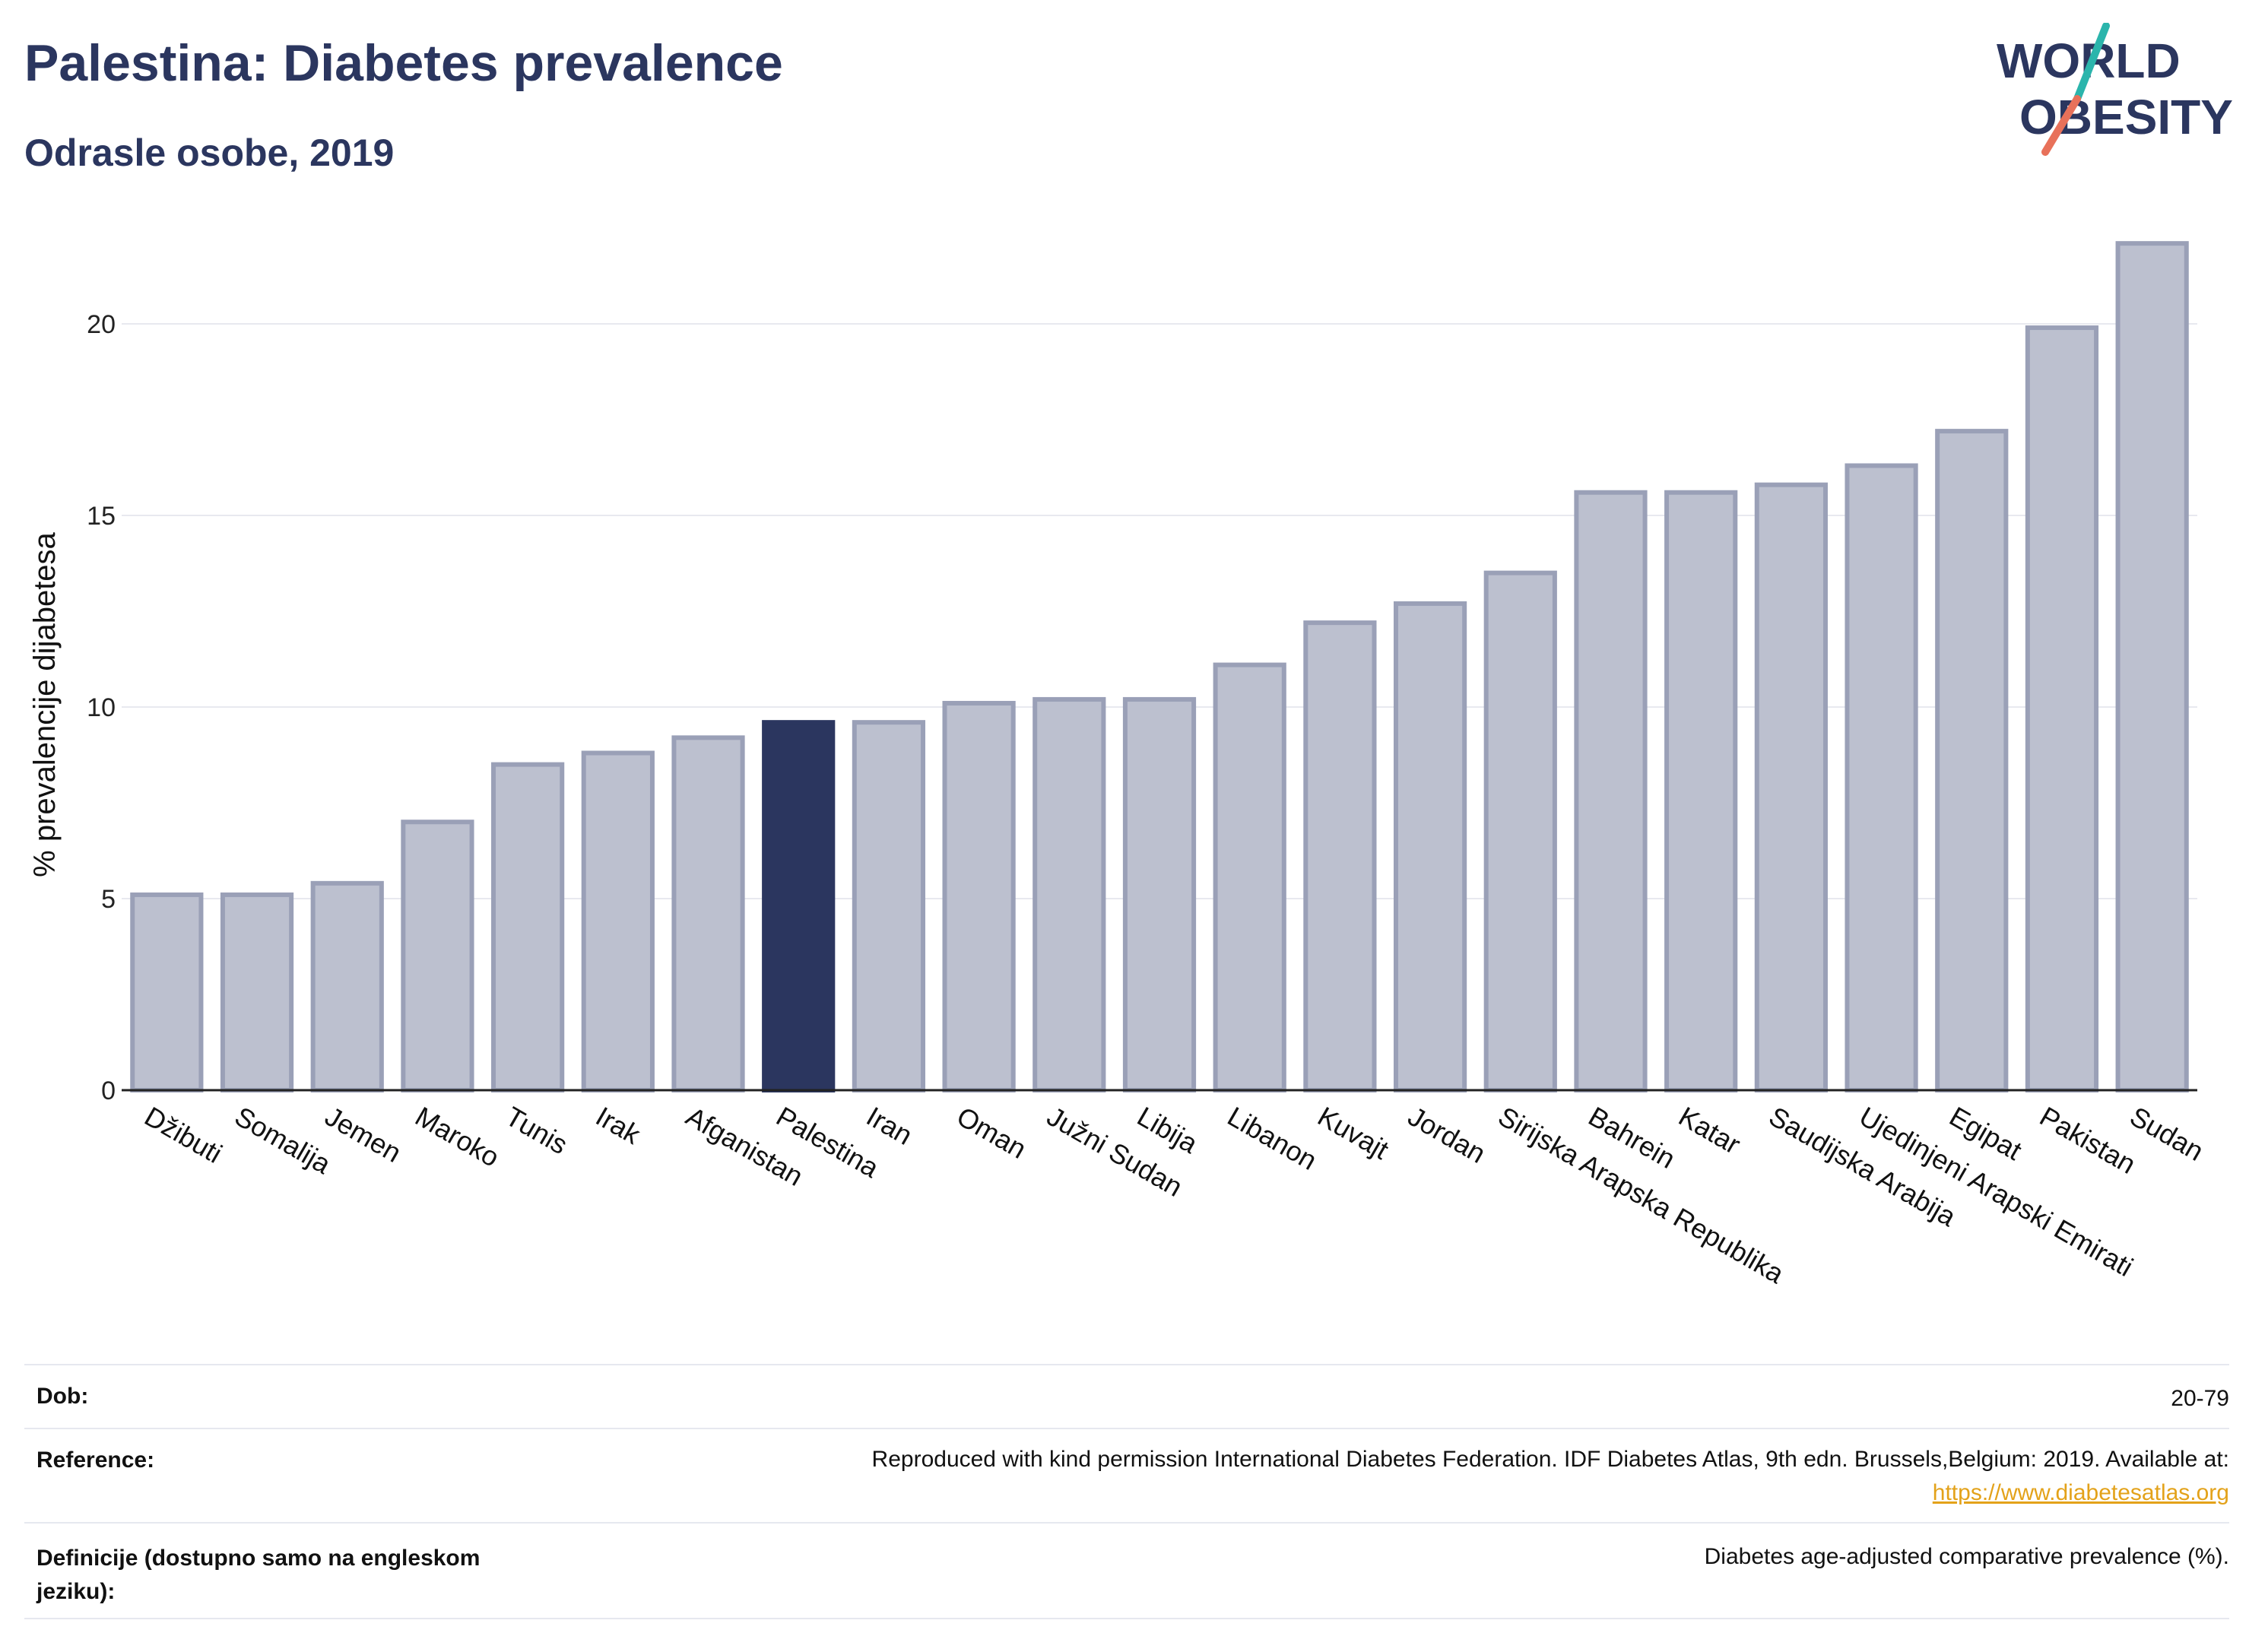 The width and height of the screenshot is (2249, 1652). What do you see at coordinates (2080, 1492) in the screenshot?
I see `reference-link: https://www.diabetesatlas.org` at bounding box center [2080, 1492].